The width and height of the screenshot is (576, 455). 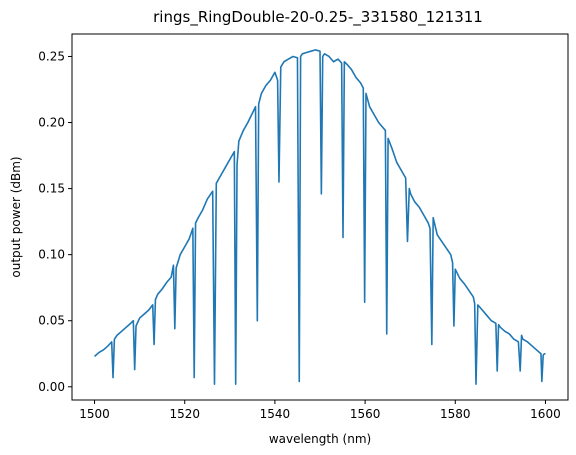 What do you see at coordinates (365, 414) in the screenshot?
I see `x-tick-label: 1560` at bounding box center [365, 414].